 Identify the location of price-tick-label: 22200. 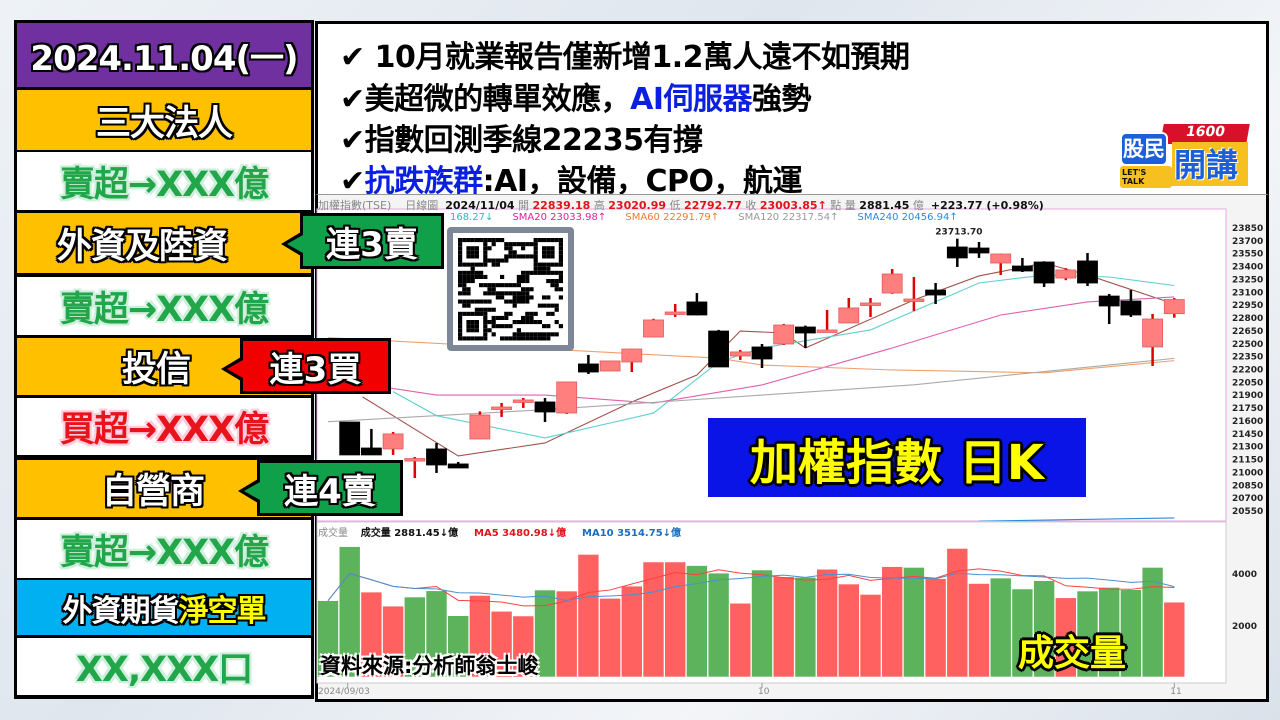
(1247, 371).